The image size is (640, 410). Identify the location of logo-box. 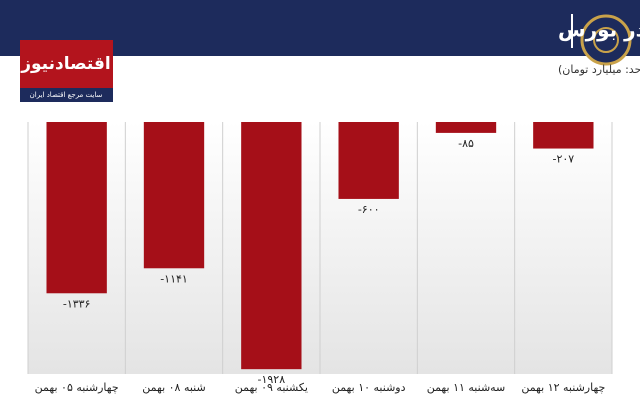
(66, 64).